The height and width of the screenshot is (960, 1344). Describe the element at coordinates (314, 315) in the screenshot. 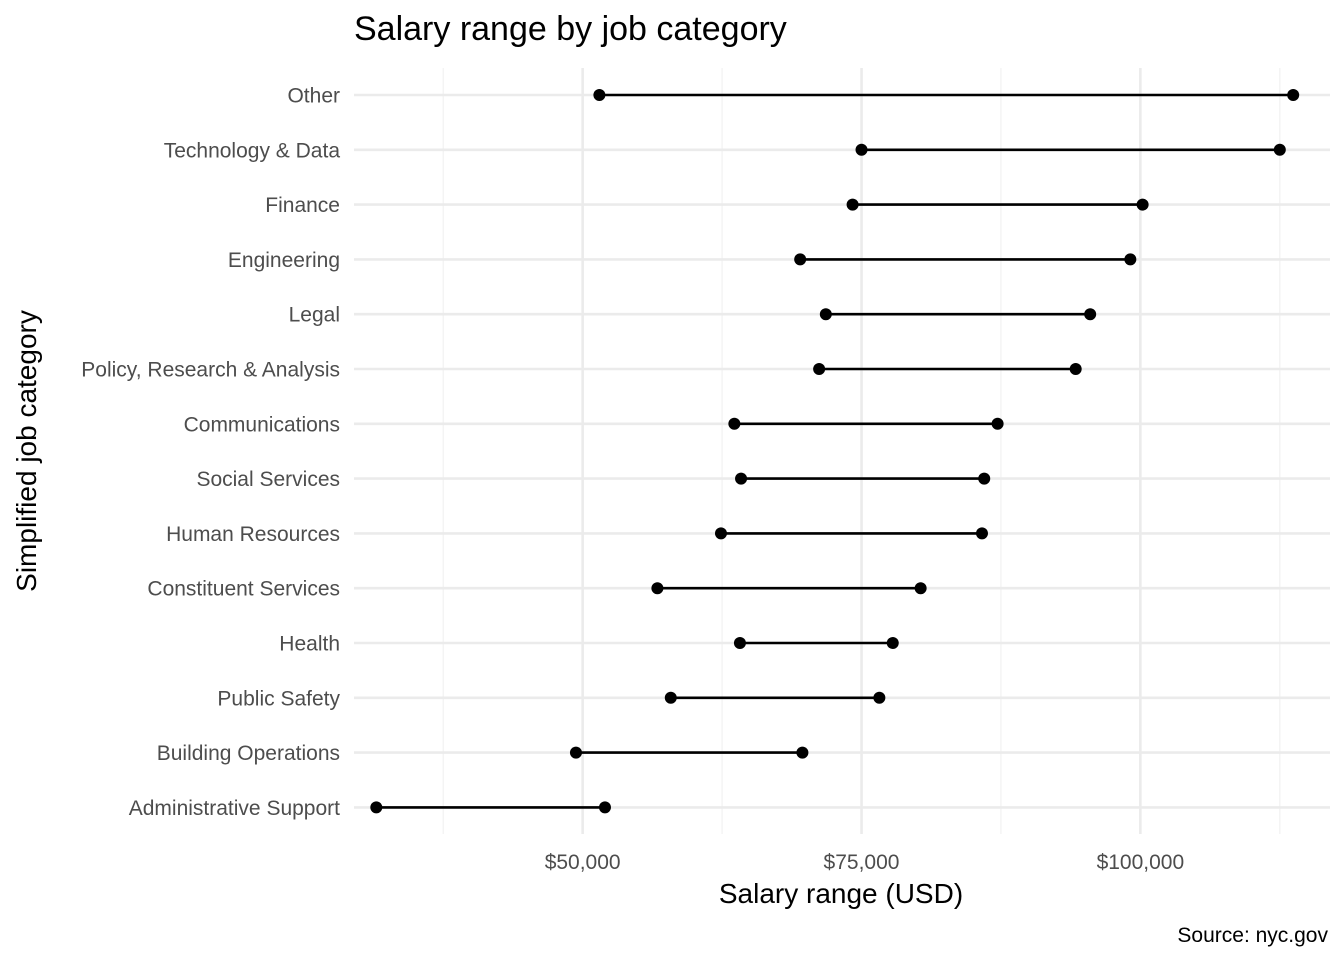

I see `y-tick-label: Legal` at that location.